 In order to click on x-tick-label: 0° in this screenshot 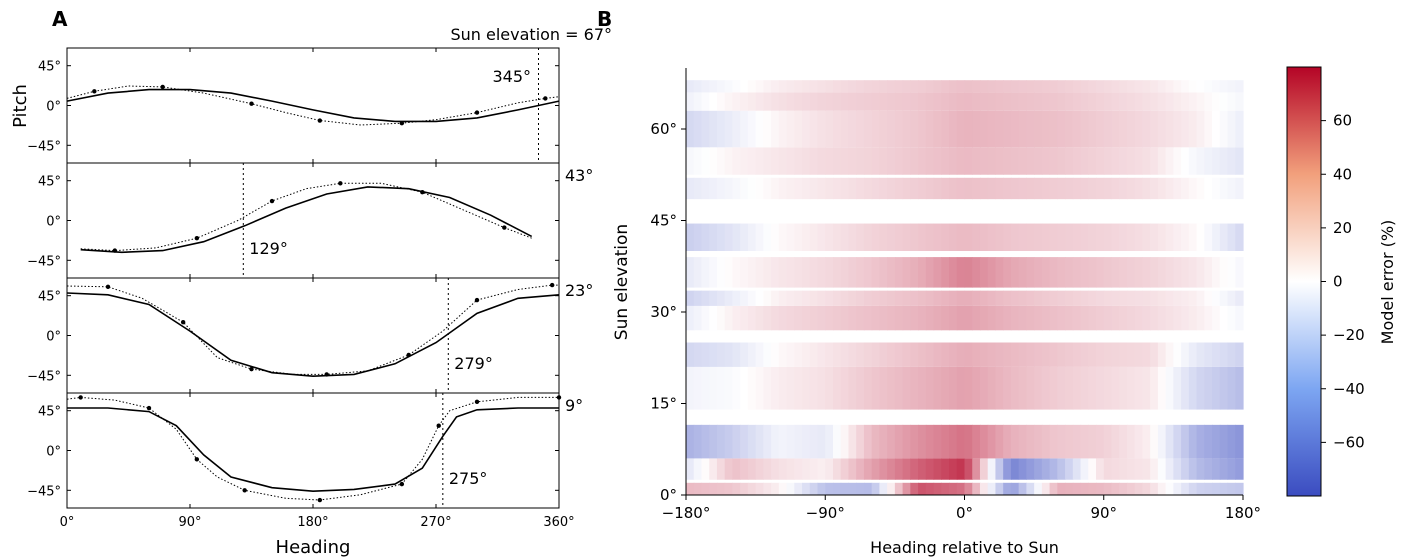, I will do `click(67, 522)`.